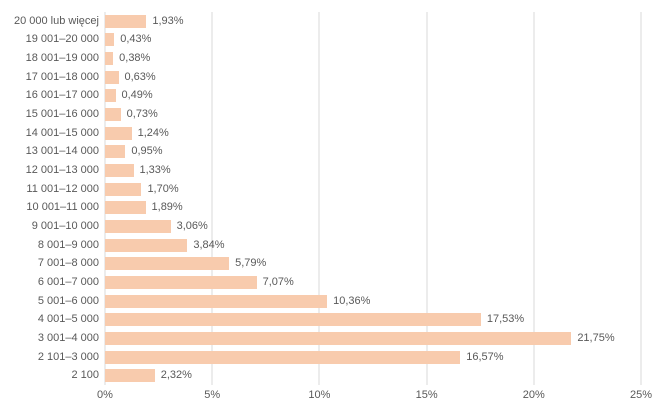  I want to click on chart-row: 4 001–5 000 17,53%, so click(320, 320).